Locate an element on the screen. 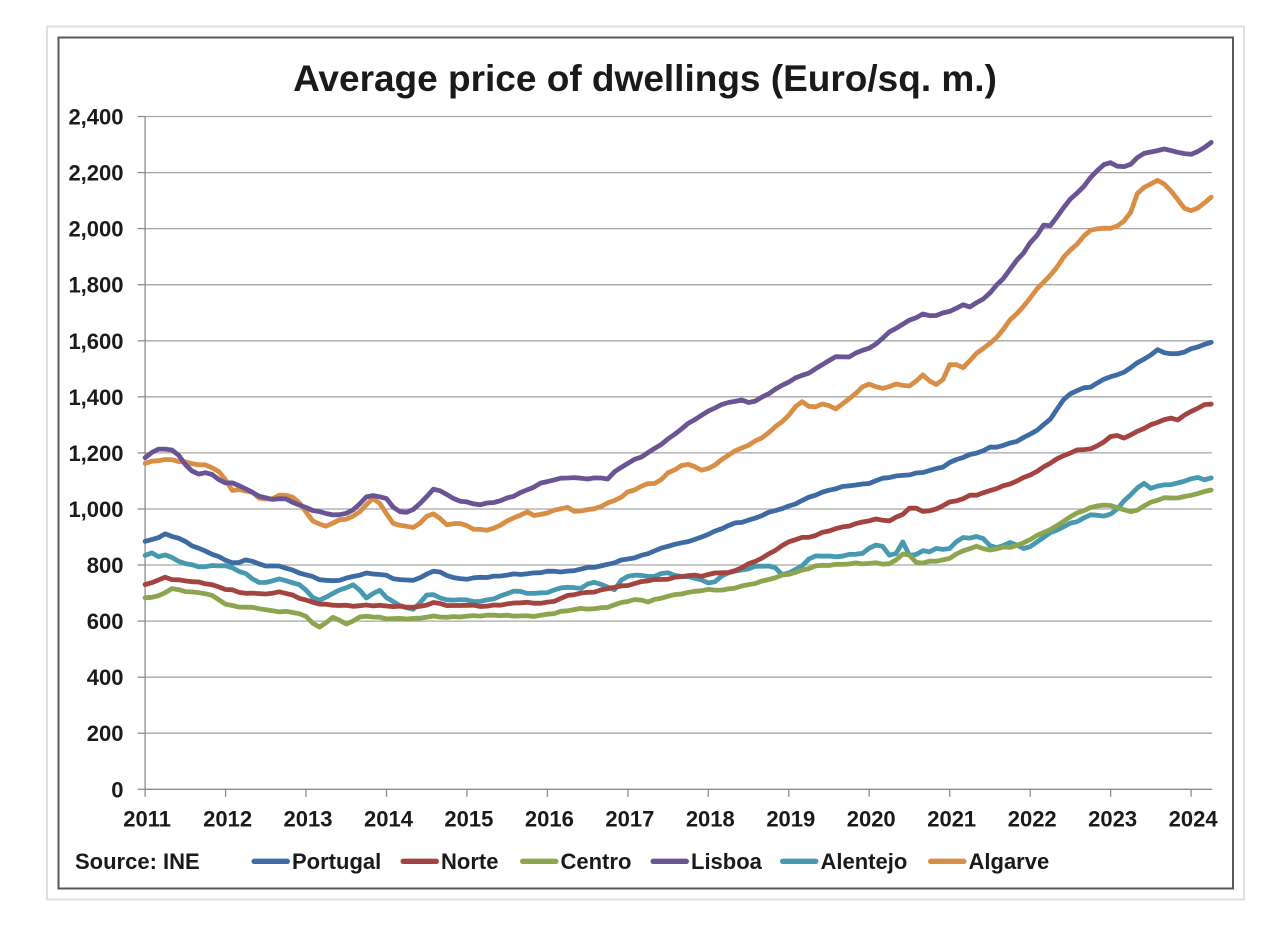  svg-text:Average price of dwellings (Eu: Average price of dwellings (Euro/sq. m.) is located at coordinates (645, 78).